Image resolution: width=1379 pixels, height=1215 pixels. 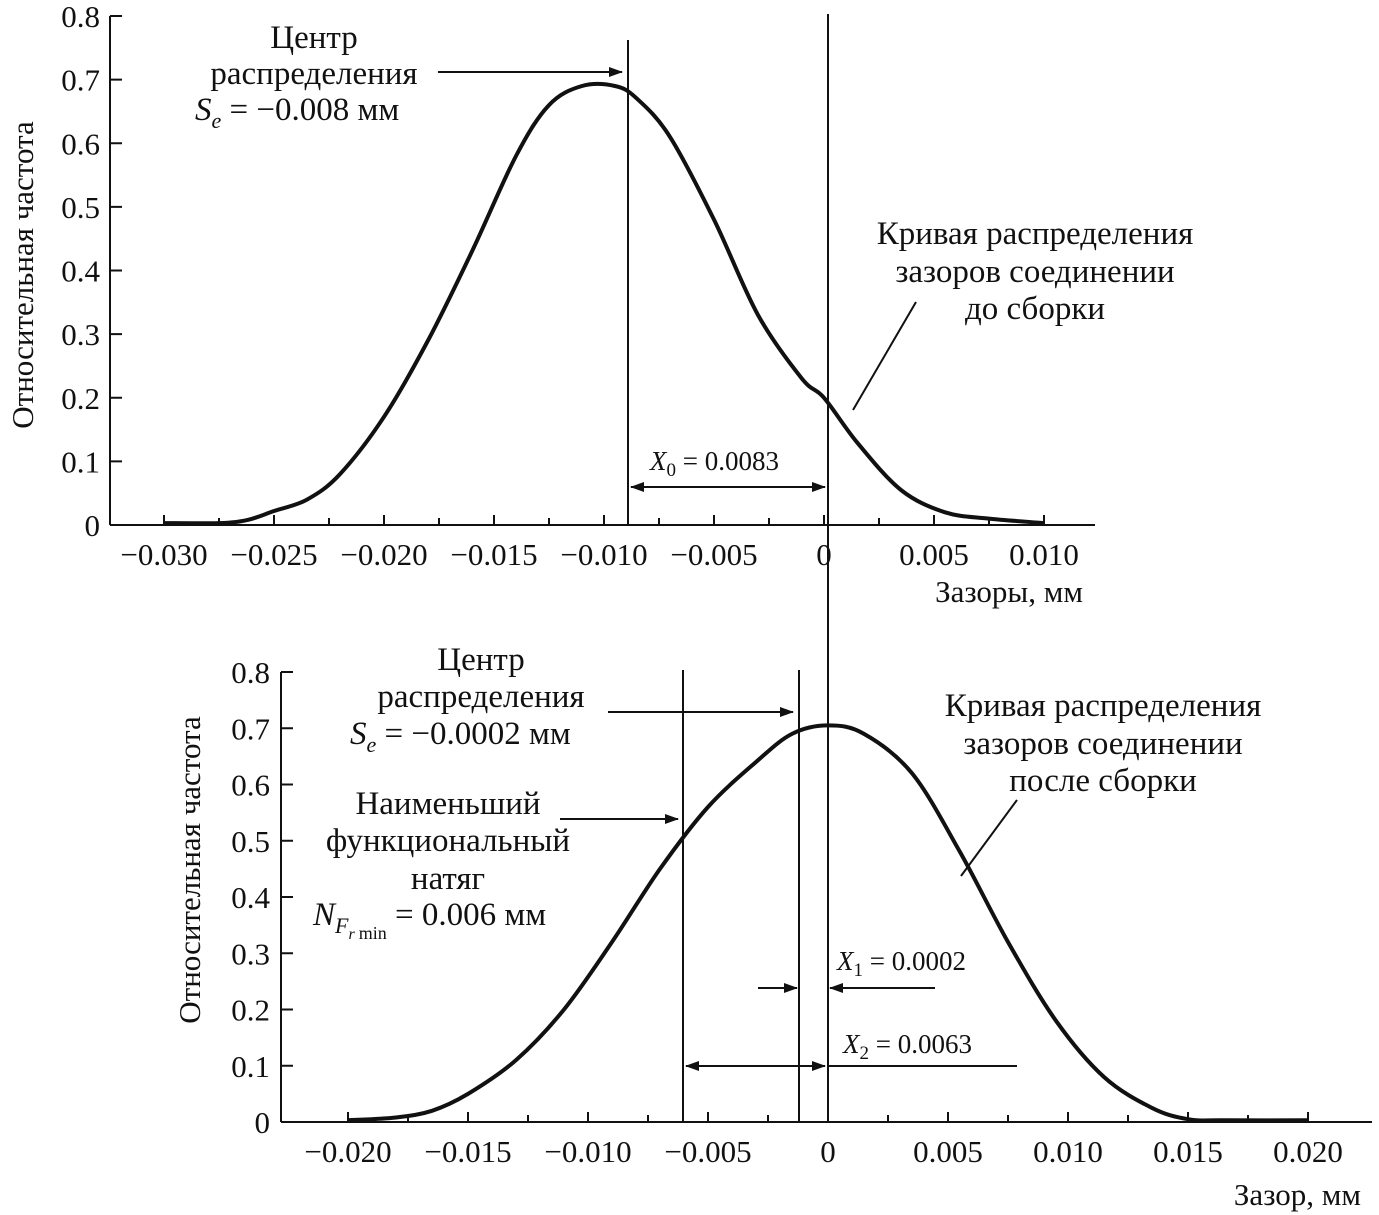 I want to click on center-label-line2-top: распределения, so click(x=313, y=74).